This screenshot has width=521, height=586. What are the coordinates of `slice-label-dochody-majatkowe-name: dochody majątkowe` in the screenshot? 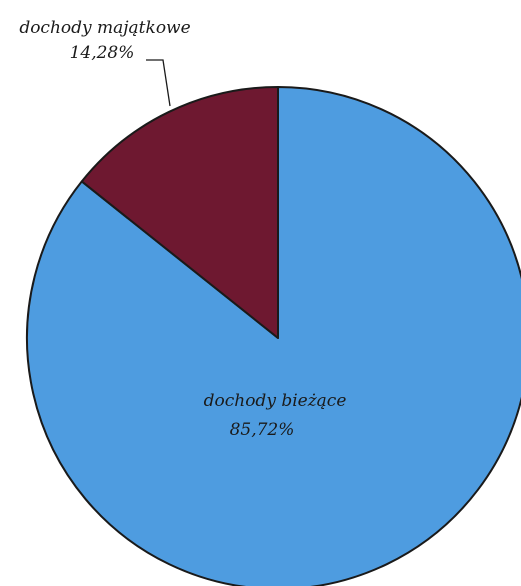 It's located at (104, 28).